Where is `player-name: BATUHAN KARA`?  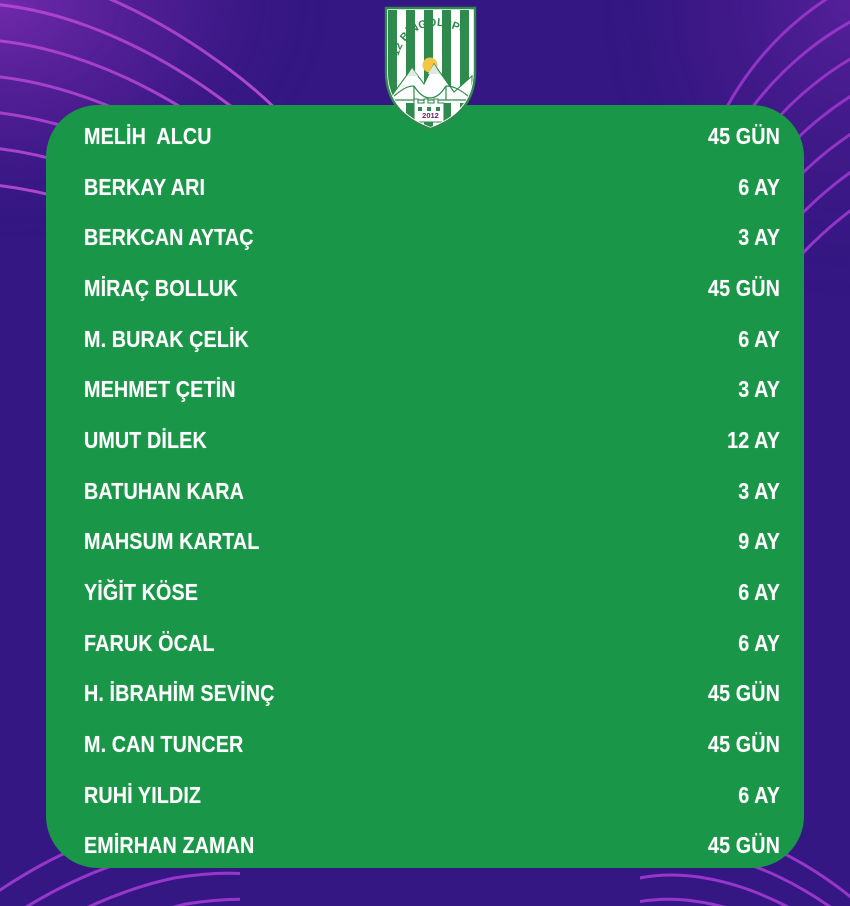
player-name: BATUHAN KARA is located at coordinates (164, 490).